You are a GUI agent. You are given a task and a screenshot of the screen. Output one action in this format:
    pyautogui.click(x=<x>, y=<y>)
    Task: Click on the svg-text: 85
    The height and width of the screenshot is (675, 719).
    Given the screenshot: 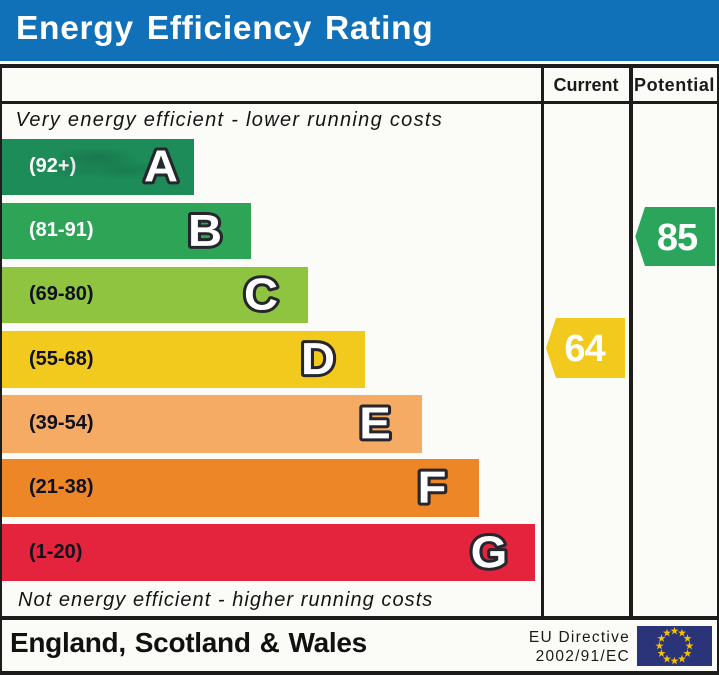 What is the action you would take?
    pyautogui.click(x=677, y=238)
    